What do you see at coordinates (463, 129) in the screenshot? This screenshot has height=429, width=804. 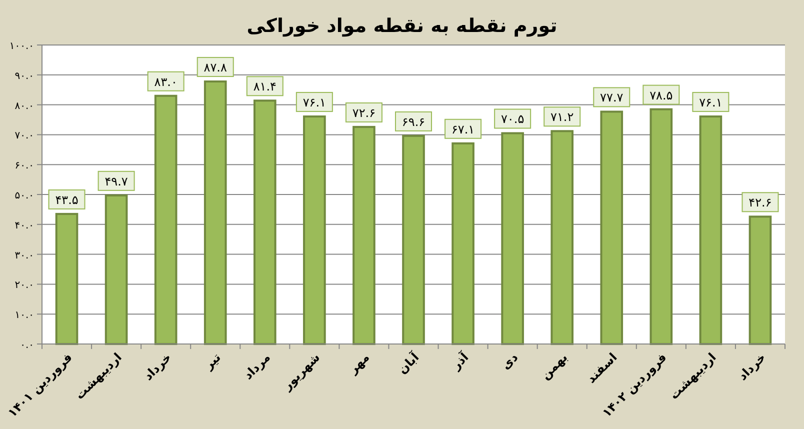 I see `data-label: ۶۷.۱` at bounding box center [463, 129].